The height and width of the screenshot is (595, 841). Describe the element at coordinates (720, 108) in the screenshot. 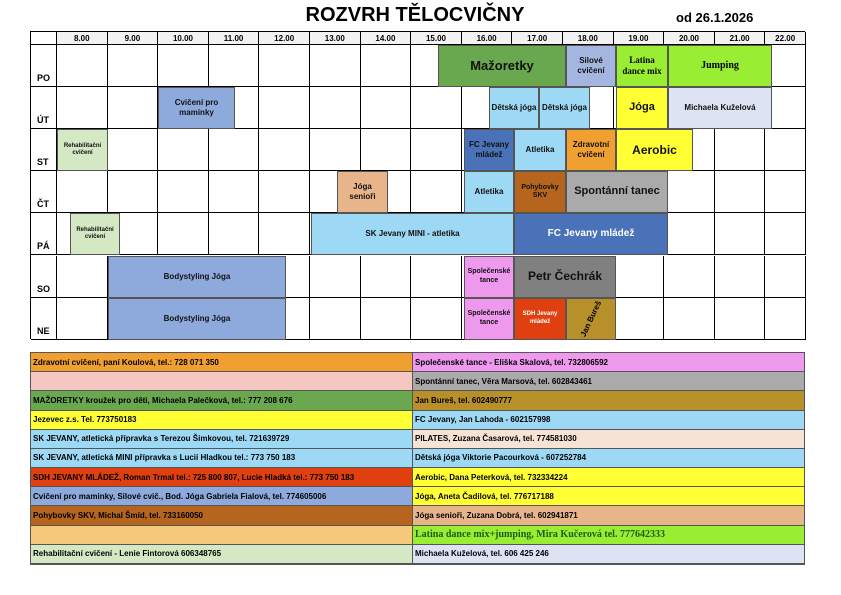

I see `event: Michaela Kuželová` at that location.